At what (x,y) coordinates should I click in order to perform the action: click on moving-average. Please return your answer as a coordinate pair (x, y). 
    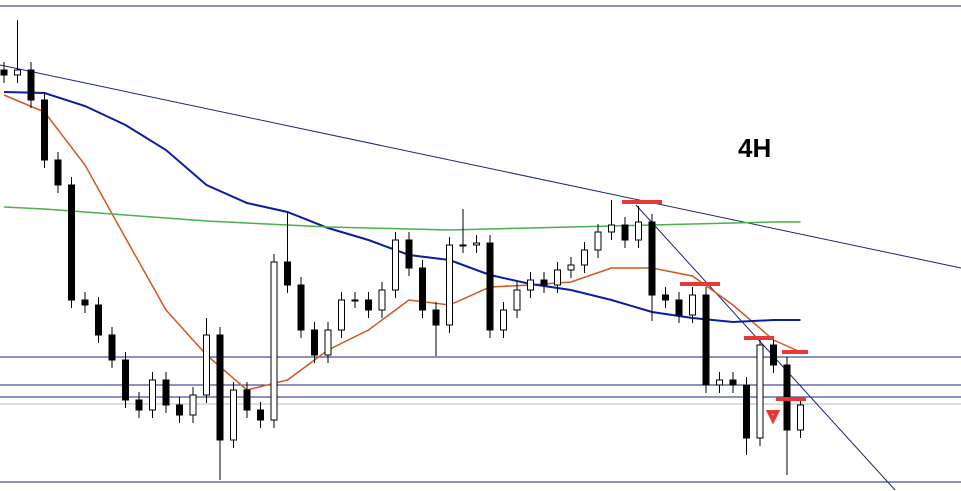
    Looking at the image, I should click on (402, 218).